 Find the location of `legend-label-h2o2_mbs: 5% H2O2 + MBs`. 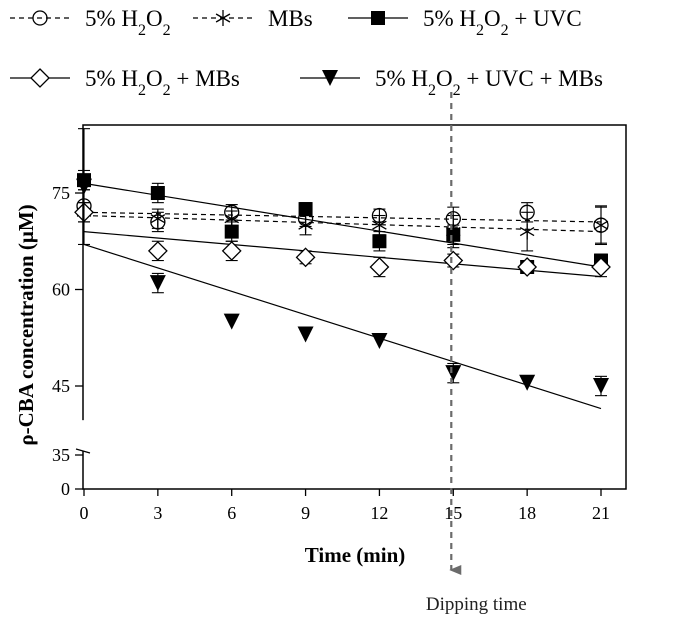

legend-label-h2o2_mbs: 5% H2O2 + MBs is located at coordinates (162, 82).